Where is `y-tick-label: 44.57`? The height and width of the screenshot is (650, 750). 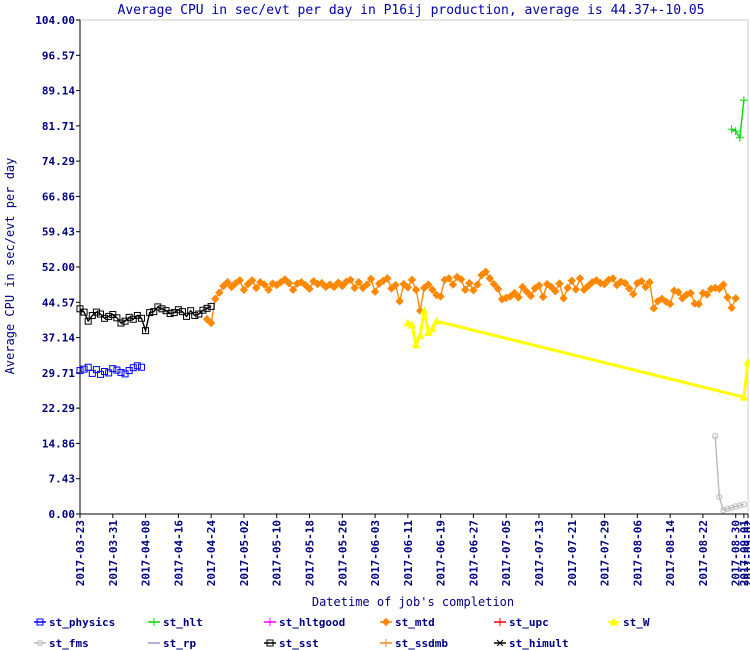
y-tick-label: 44.57 is located at coordinates (58, 302).